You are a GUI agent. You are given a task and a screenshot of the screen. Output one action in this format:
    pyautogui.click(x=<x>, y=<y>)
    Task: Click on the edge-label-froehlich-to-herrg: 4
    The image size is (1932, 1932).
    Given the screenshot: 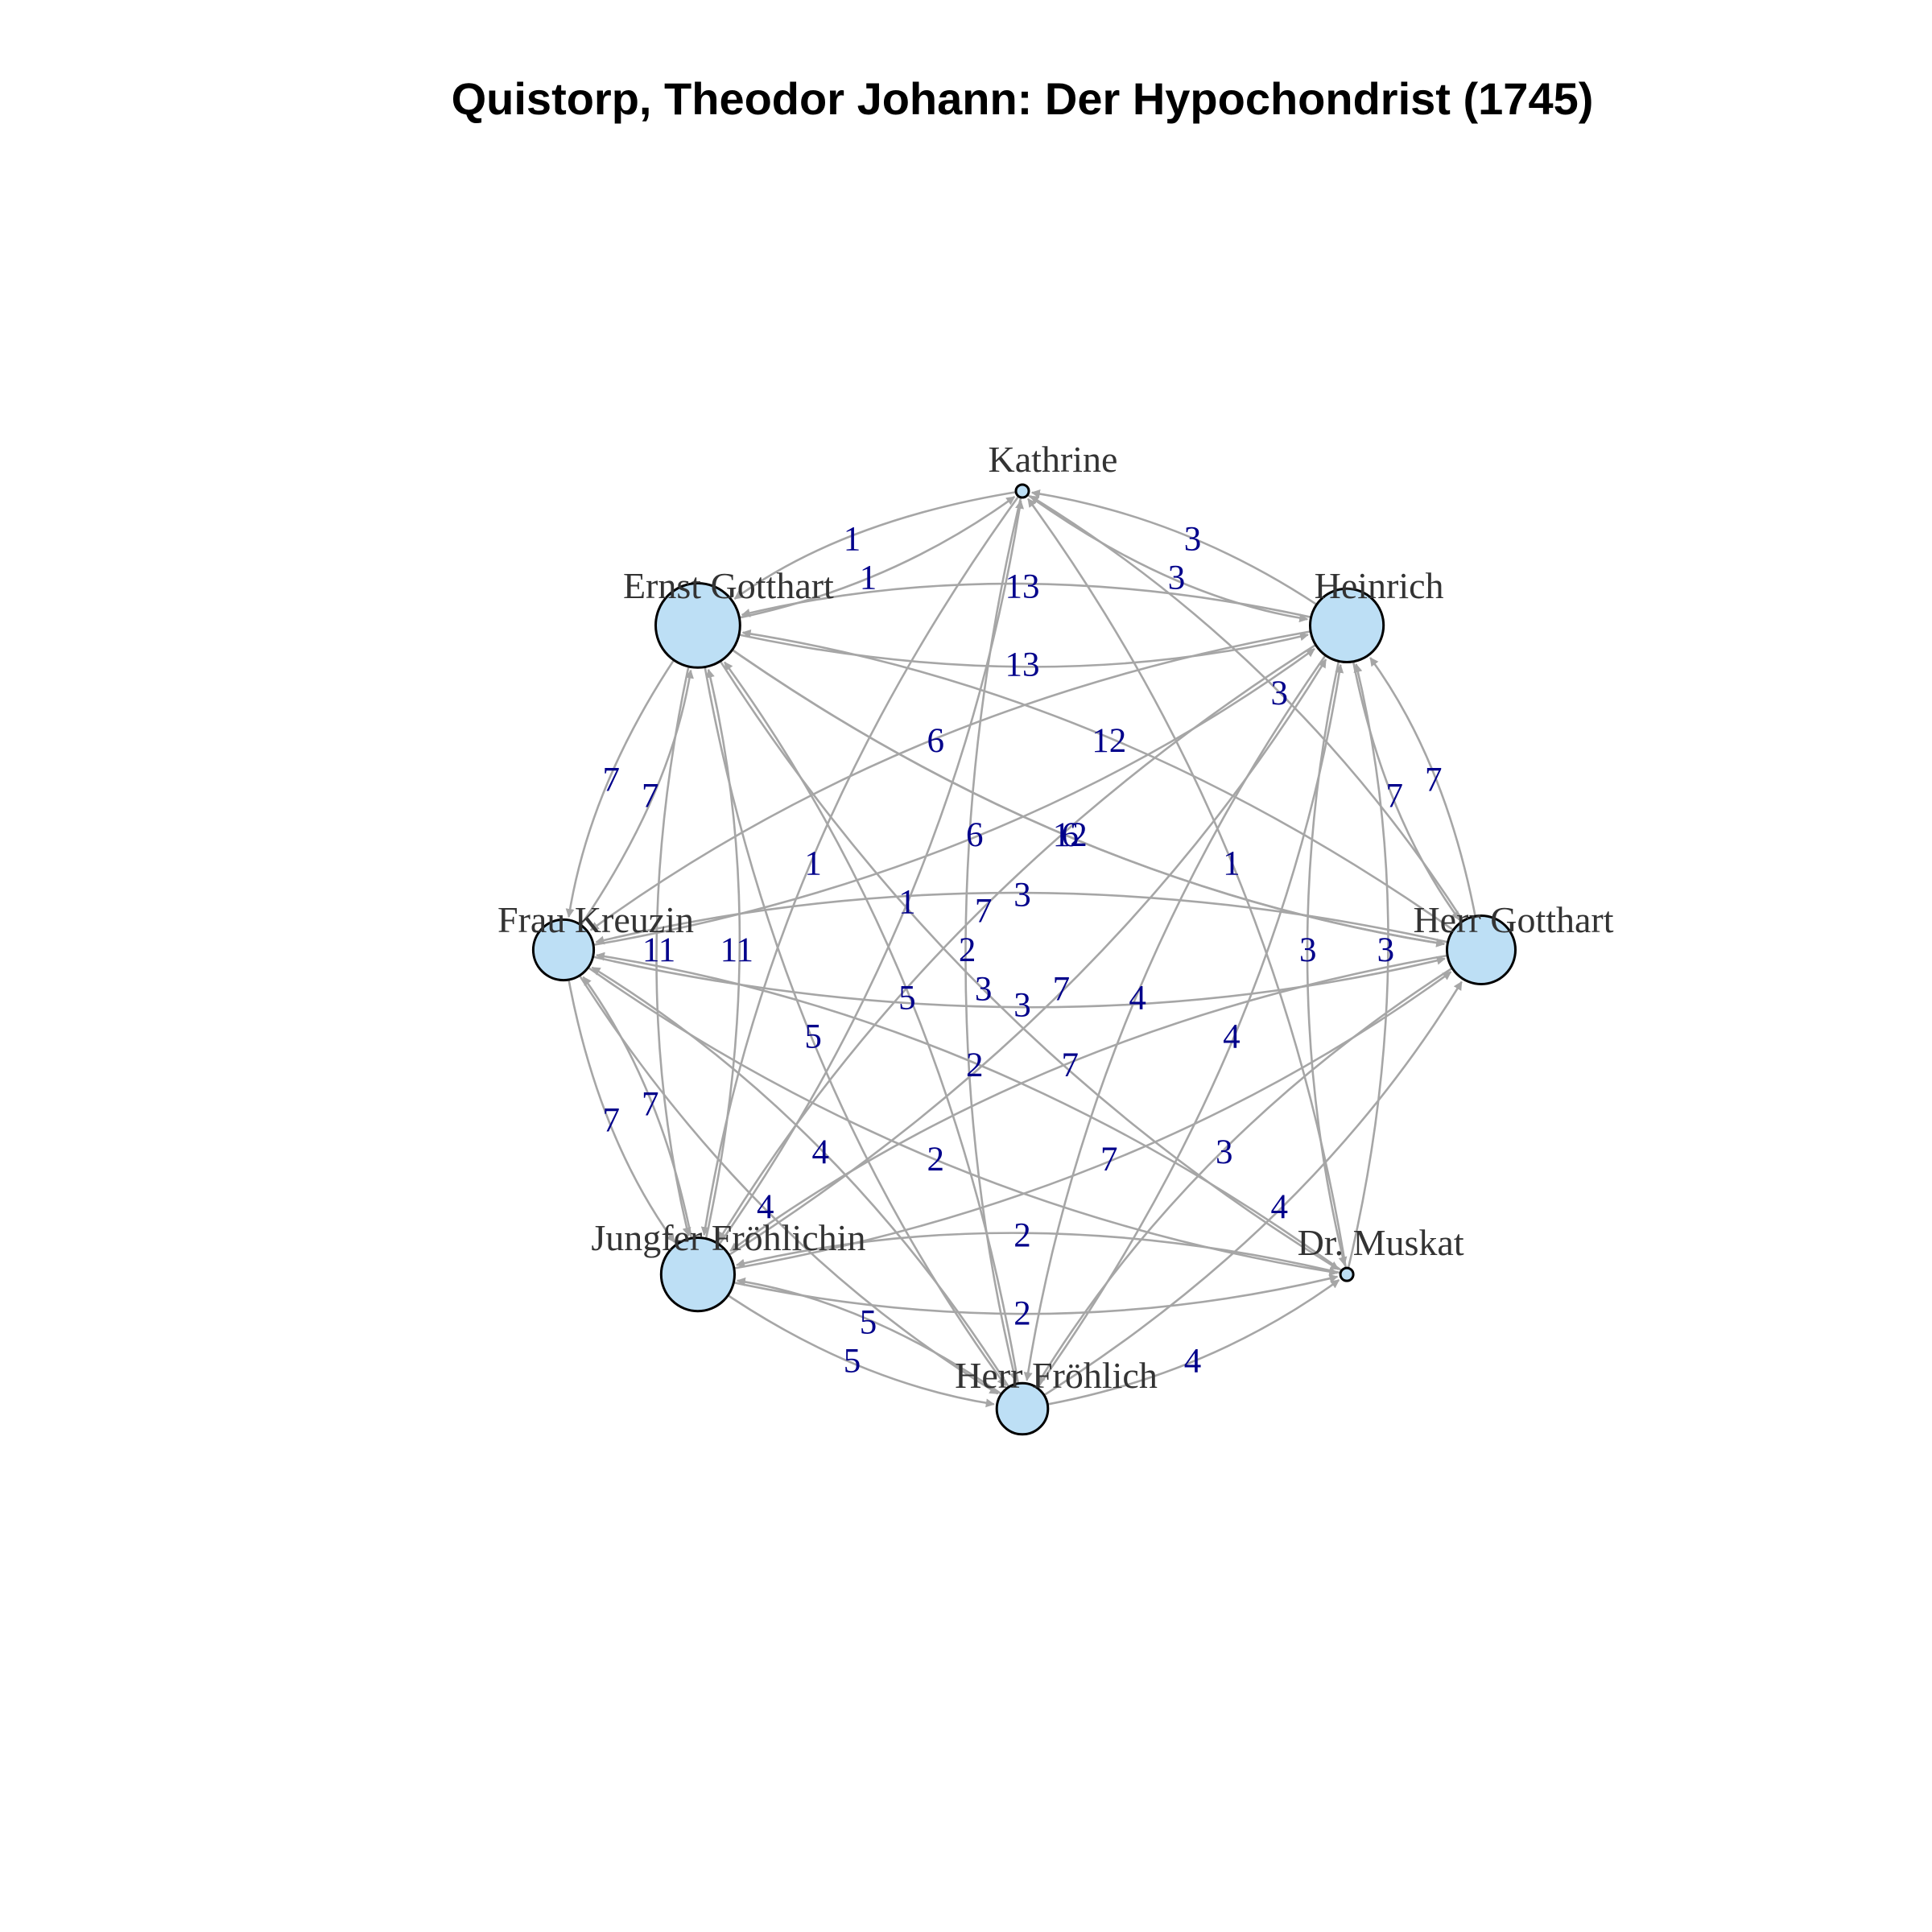 What is the action you would take?
    pyautogui.click(x=1279, y=1207)
    